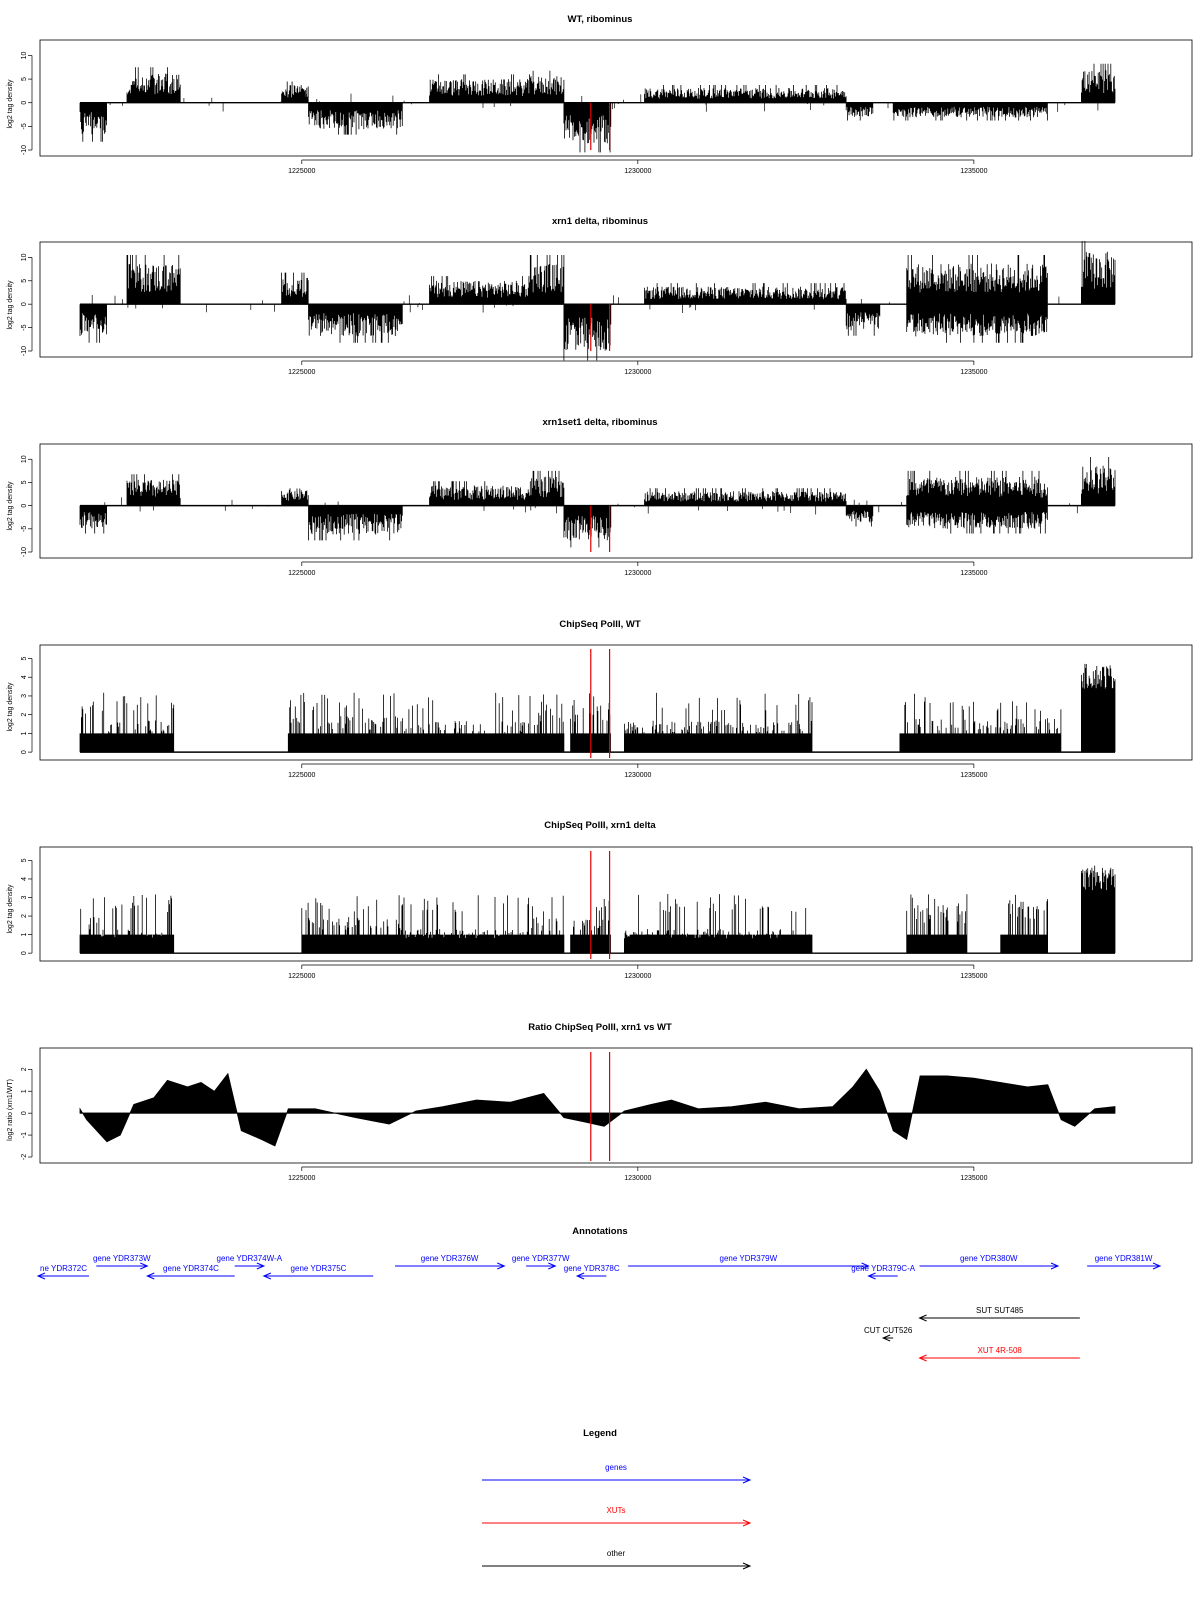 The height and width of the screenshot is (1600, 1200). Describe the element at coordinates (250, 1262) in the screenshot. I see `annotation-feature: gene YDR374W-A` at that location.